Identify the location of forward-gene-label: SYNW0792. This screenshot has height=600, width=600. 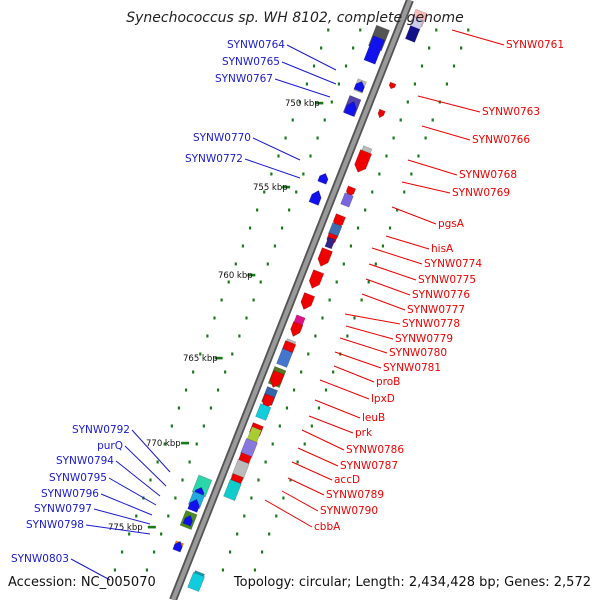
(101, 430).